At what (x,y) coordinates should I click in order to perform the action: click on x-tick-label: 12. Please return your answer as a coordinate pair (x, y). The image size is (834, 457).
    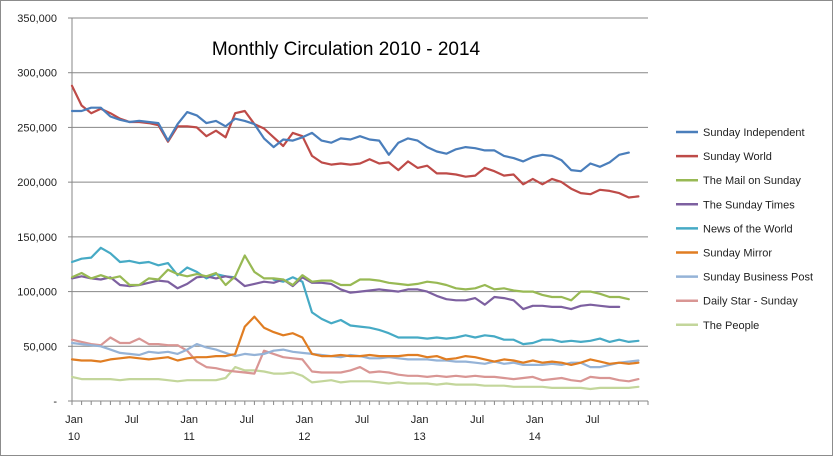
    Looking at the image, I should click on (304, 437).